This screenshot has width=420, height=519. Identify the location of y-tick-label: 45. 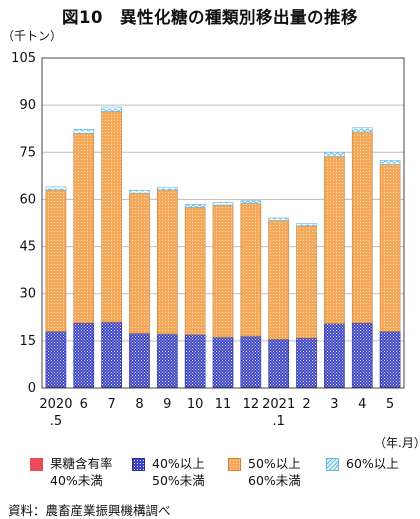
(27, 247).